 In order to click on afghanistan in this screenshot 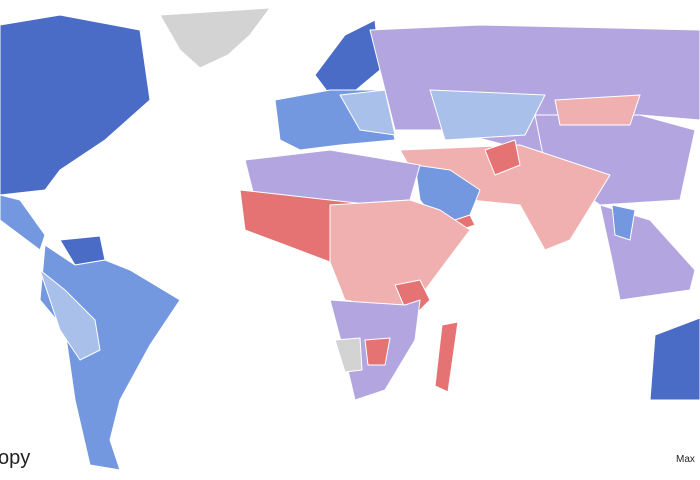, I will do `click(502, 157)`.